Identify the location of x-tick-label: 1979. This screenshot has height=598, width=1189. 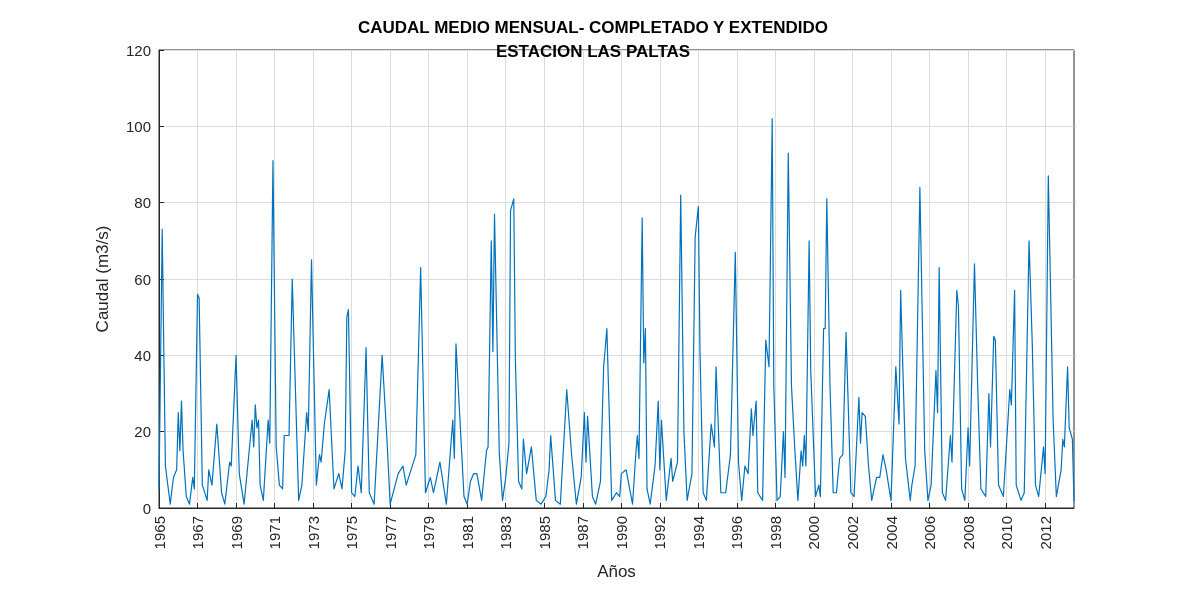
(429, 533).